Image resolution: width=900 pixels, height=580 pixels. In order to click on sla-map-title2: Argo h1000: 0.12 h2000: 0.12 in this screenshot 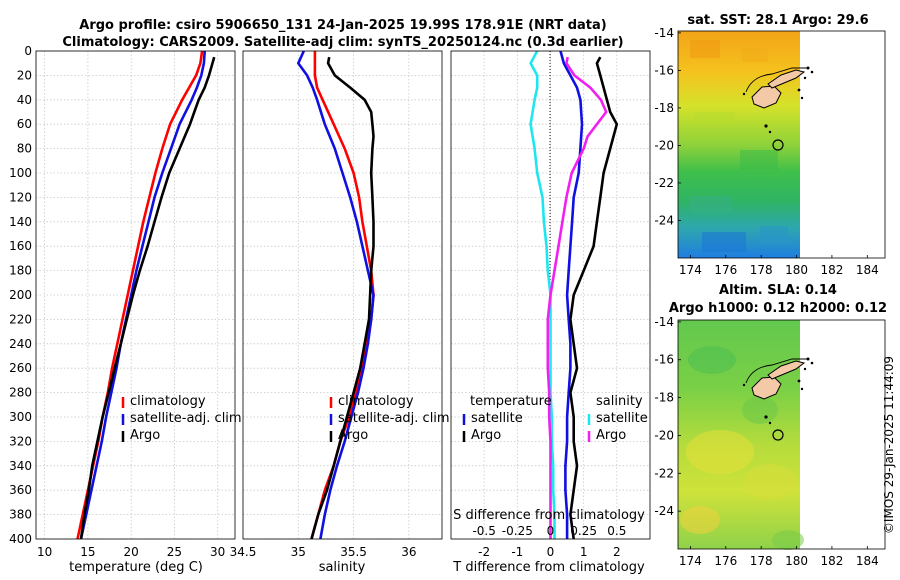, I will do `click(778, 308)`.